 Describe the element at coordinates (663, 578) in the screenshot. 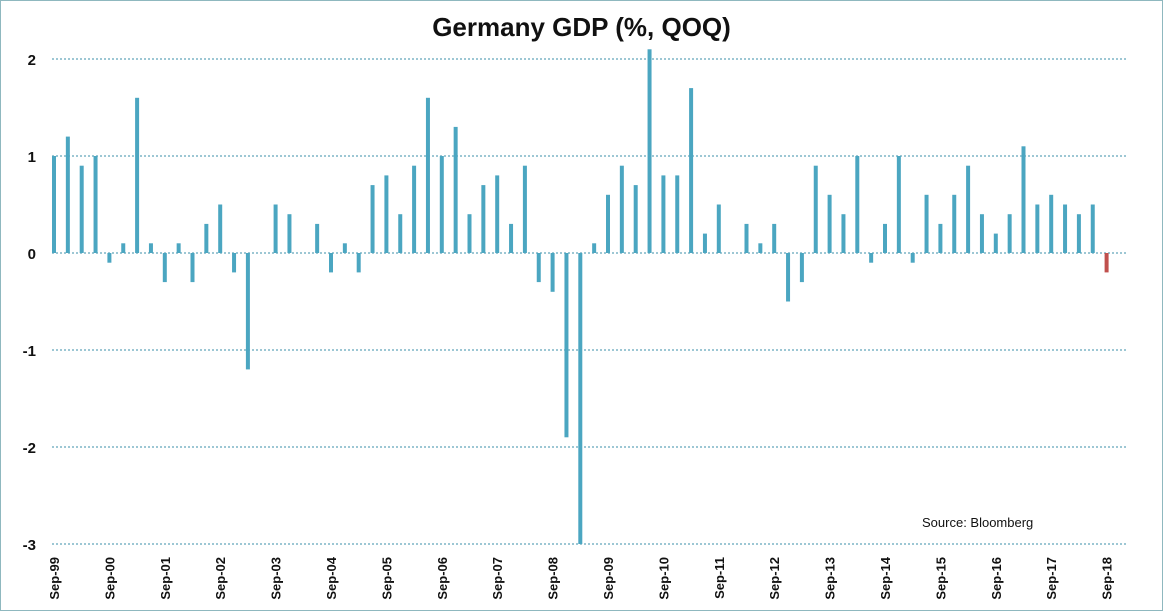

I see `x-tick-label: Sep-10` at that location.